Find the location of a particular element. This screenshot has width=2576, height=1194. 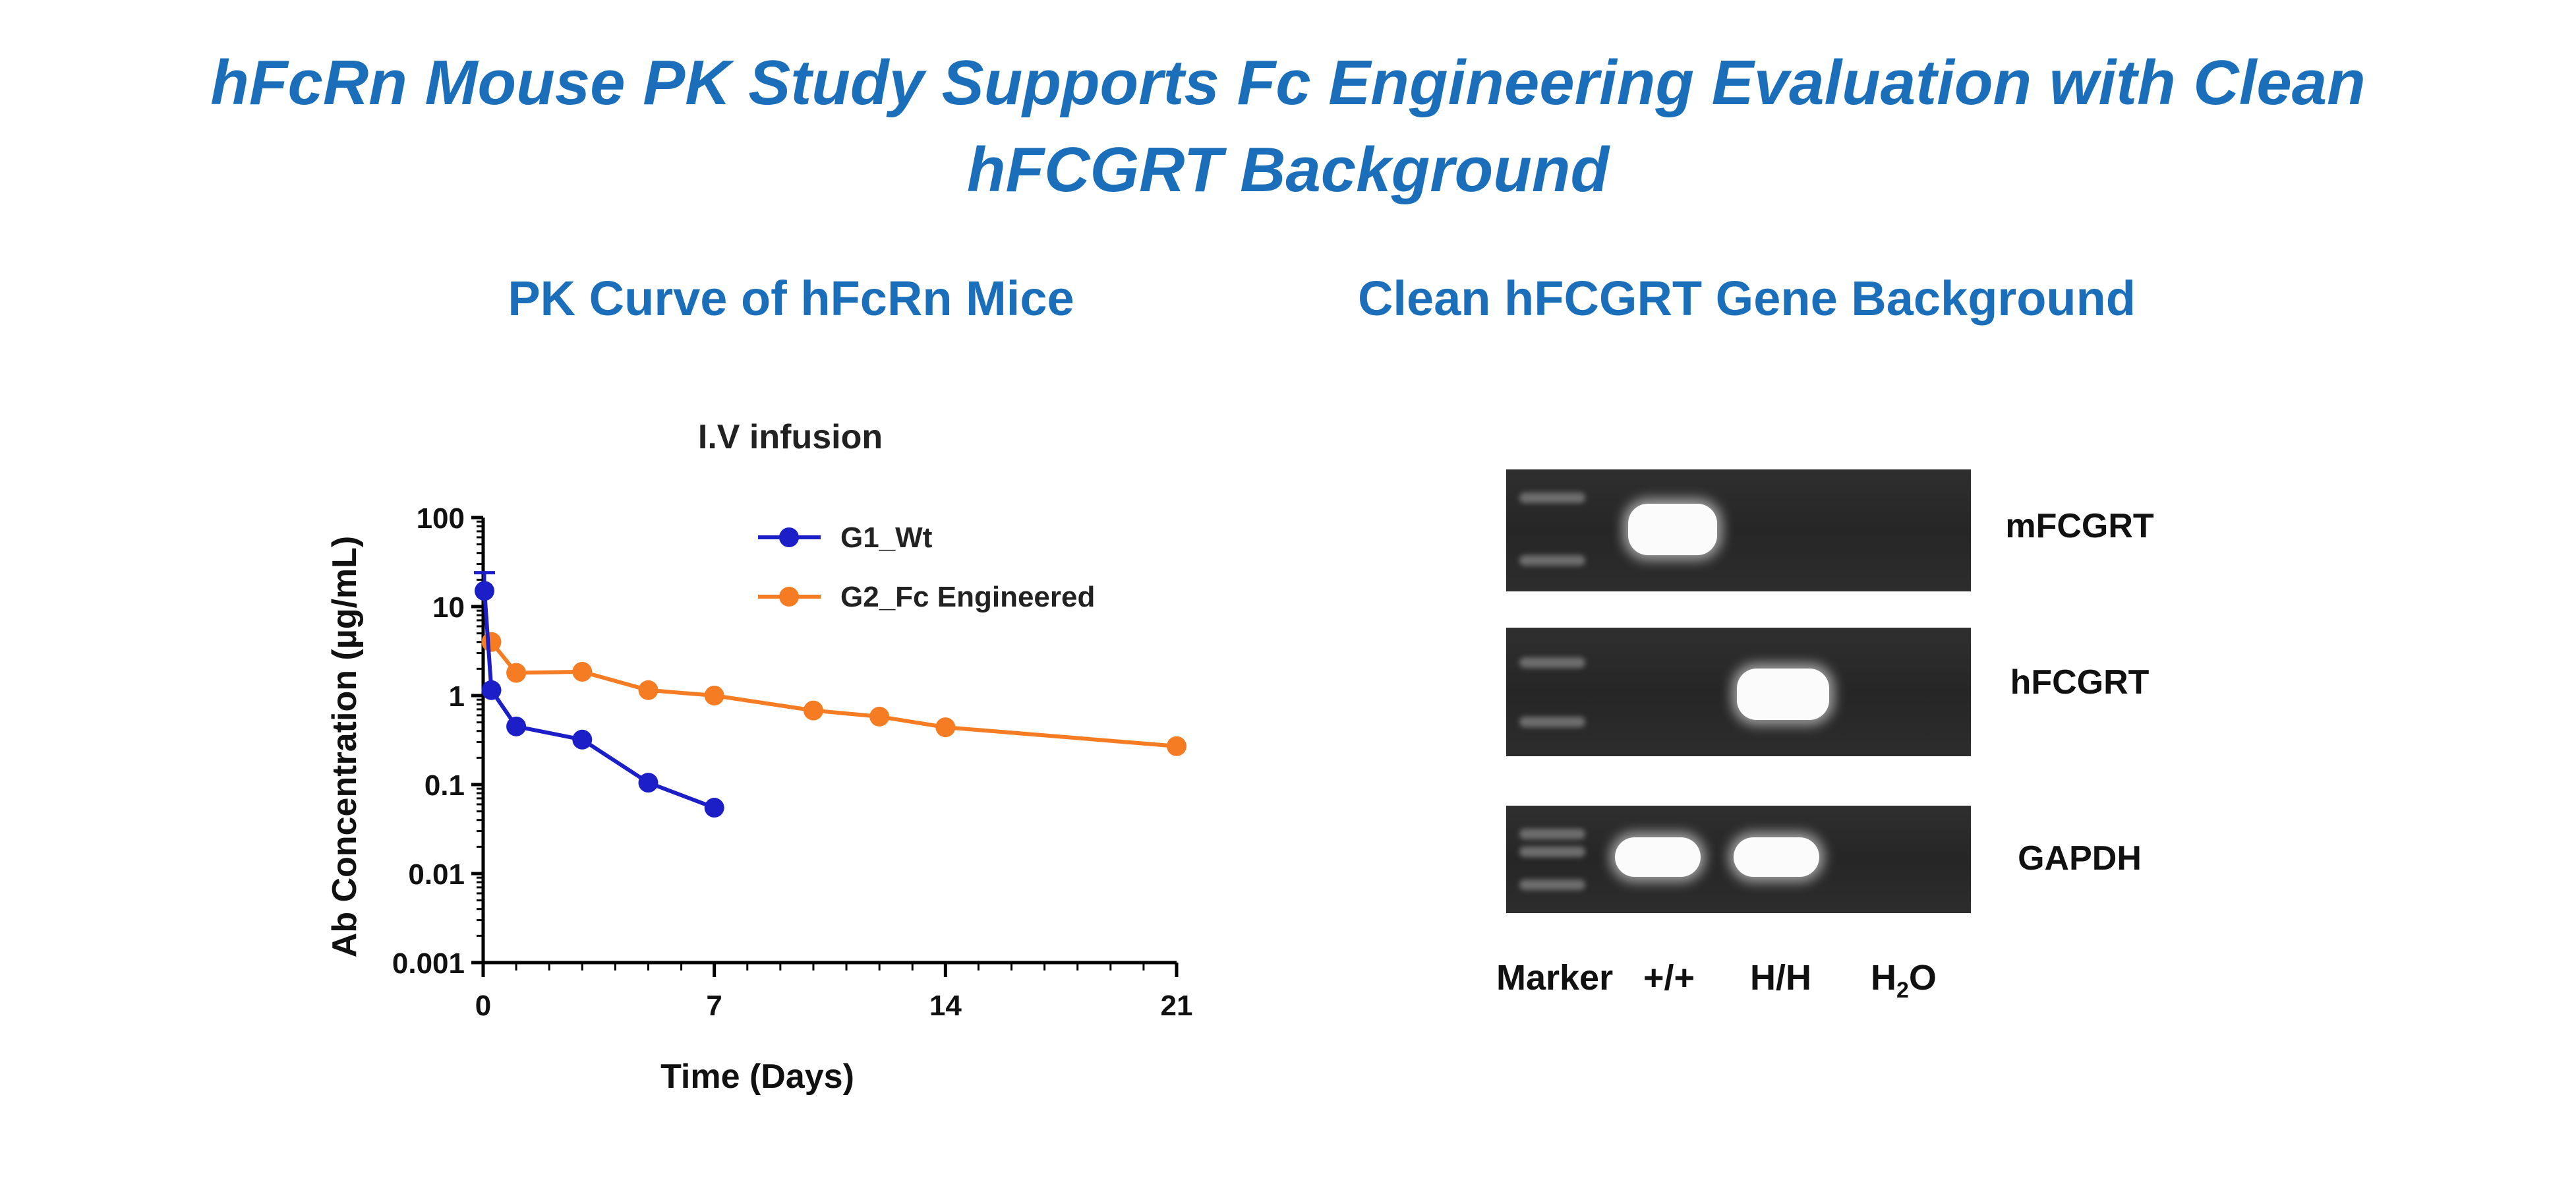

gel-row-label-hfcgrt: hFCGRT is located at coordinates (2080, 682).